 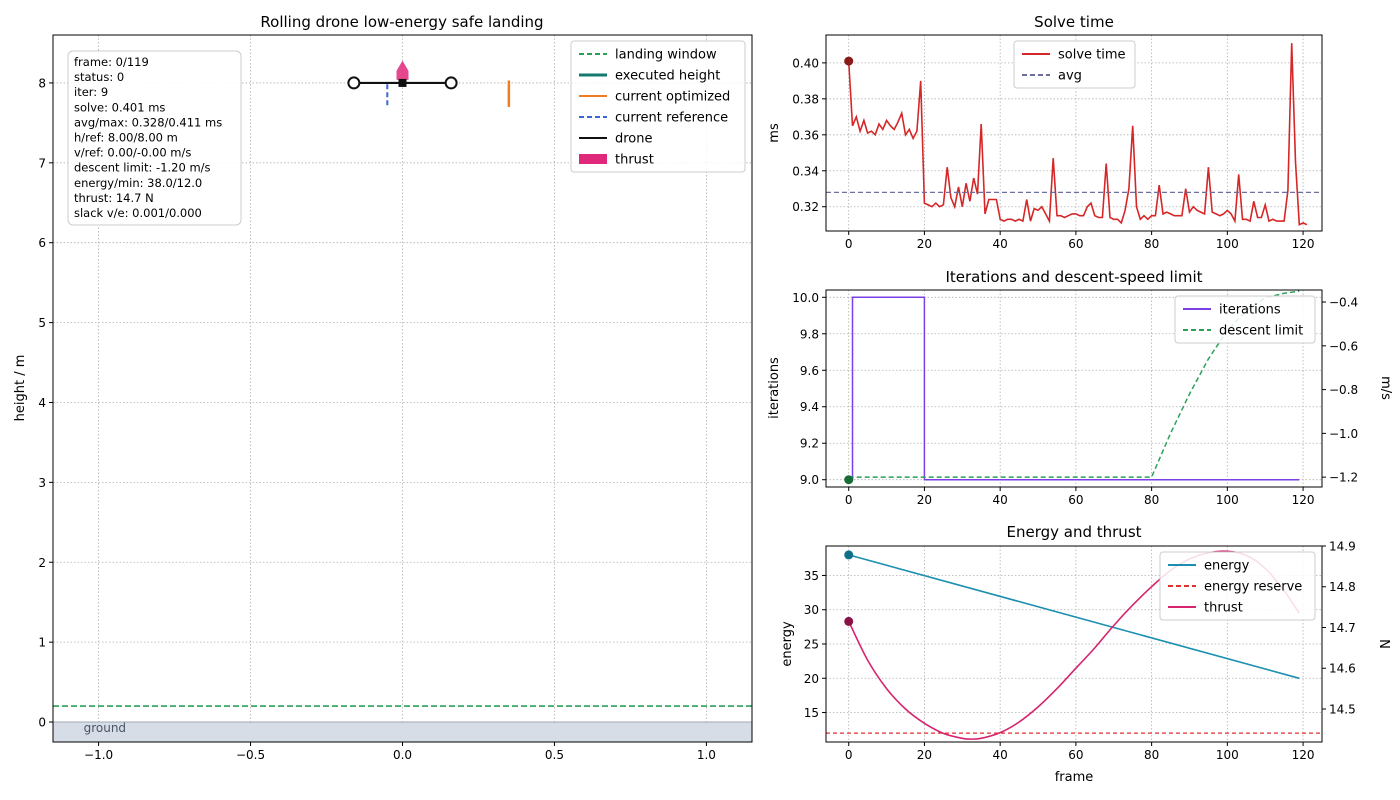 What do you see at coordinates (774, 388) in the screenshot?
I see `iterations-ylabel: iterations` at bounding box center [774, 388].